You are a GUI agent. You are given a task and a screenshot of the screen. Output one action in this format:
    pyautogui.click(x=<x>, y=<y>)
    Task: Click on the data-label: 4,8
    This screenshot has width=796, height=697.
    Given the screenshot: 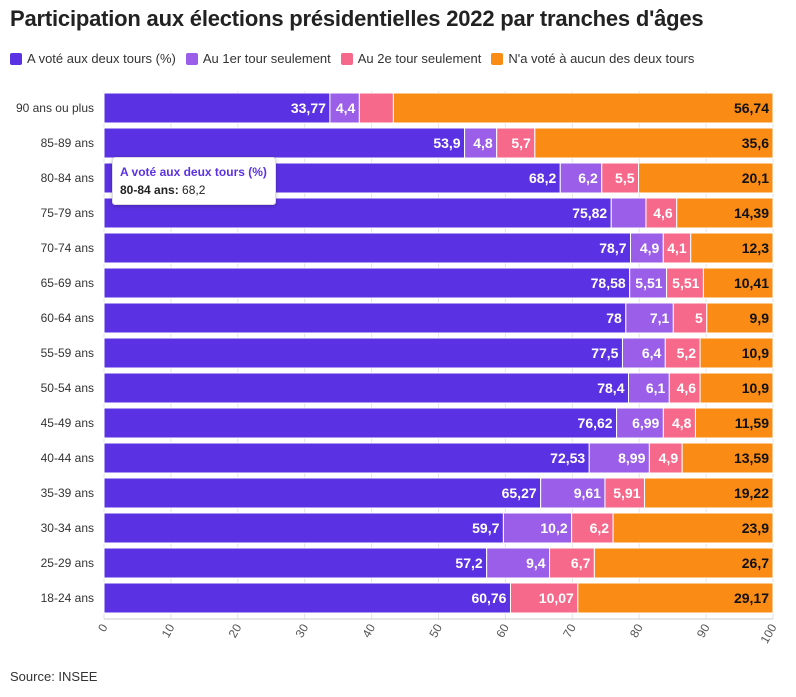 What is the action you would take?
    pyautogui.click(x=483, y=143)
    